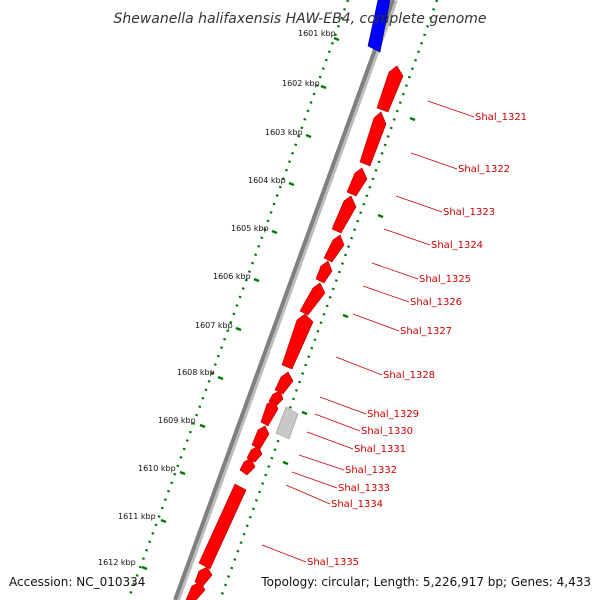 Image resolution: width=600 pixels, height=600 pixels. What do you see at coordinates (250, 228) in the screenshot?
I see `ruler-label: 1605 kbp` at bounding box center [250, 228].